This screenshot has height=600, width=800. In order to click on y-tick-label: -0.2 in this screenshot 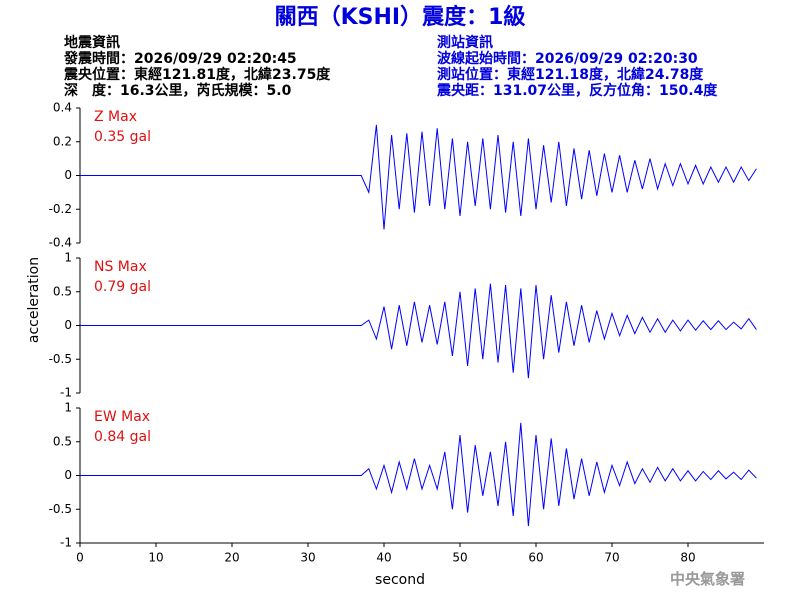, I will do `click(60, 209)`.